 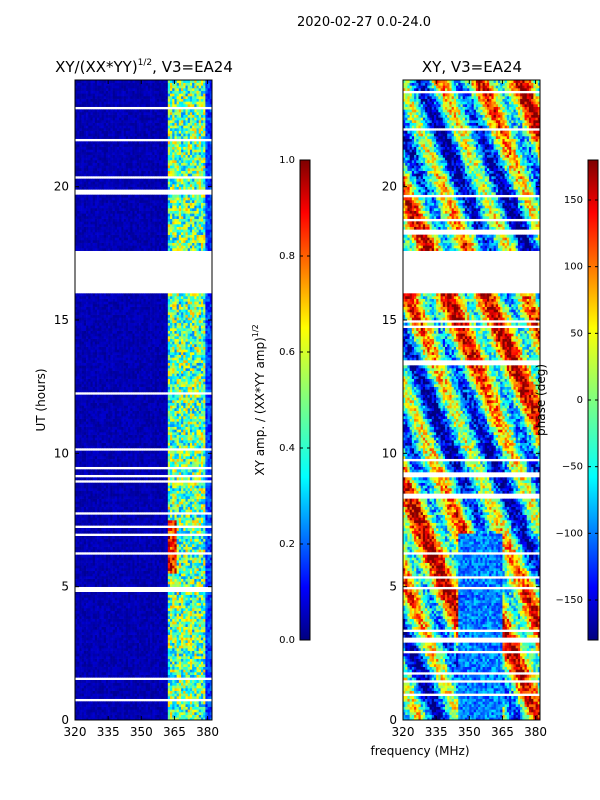 I want to click on colorbar-tick-label: 50, so click(x=576, y=333).